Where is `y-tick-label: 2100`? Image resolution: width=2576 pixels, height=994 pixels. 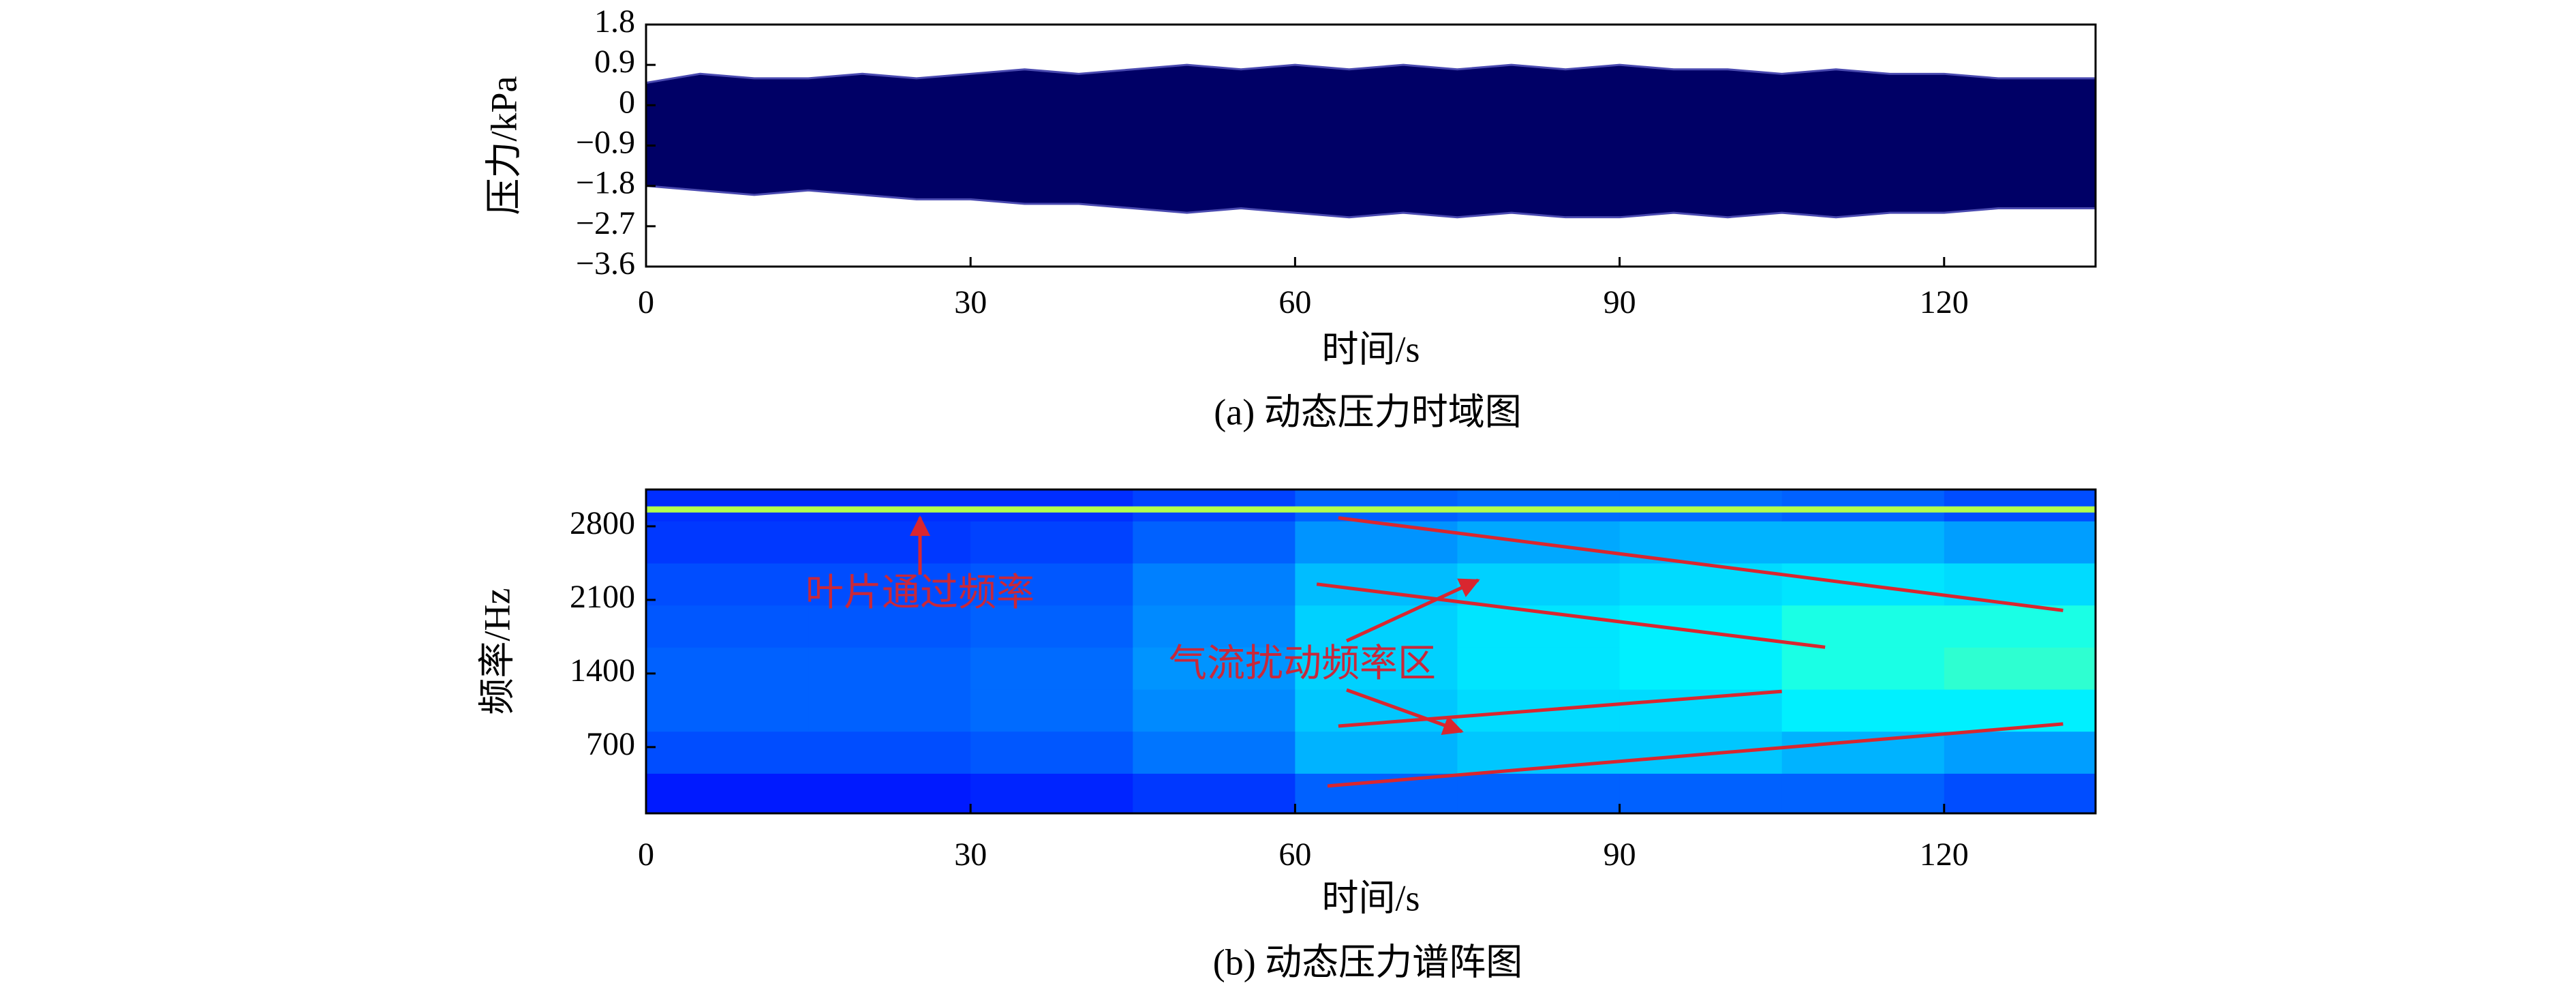
y-tick-label: 2100 is located at coordinates (602, 597).